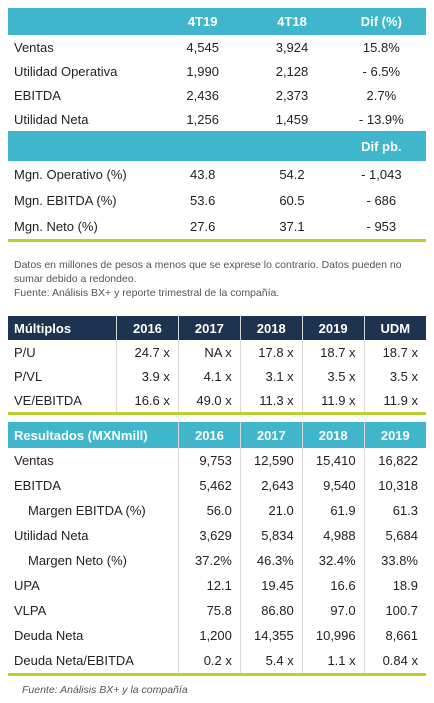 The image size is (434, 703). I want to click on header-cell: UDM, so click(394, 328).